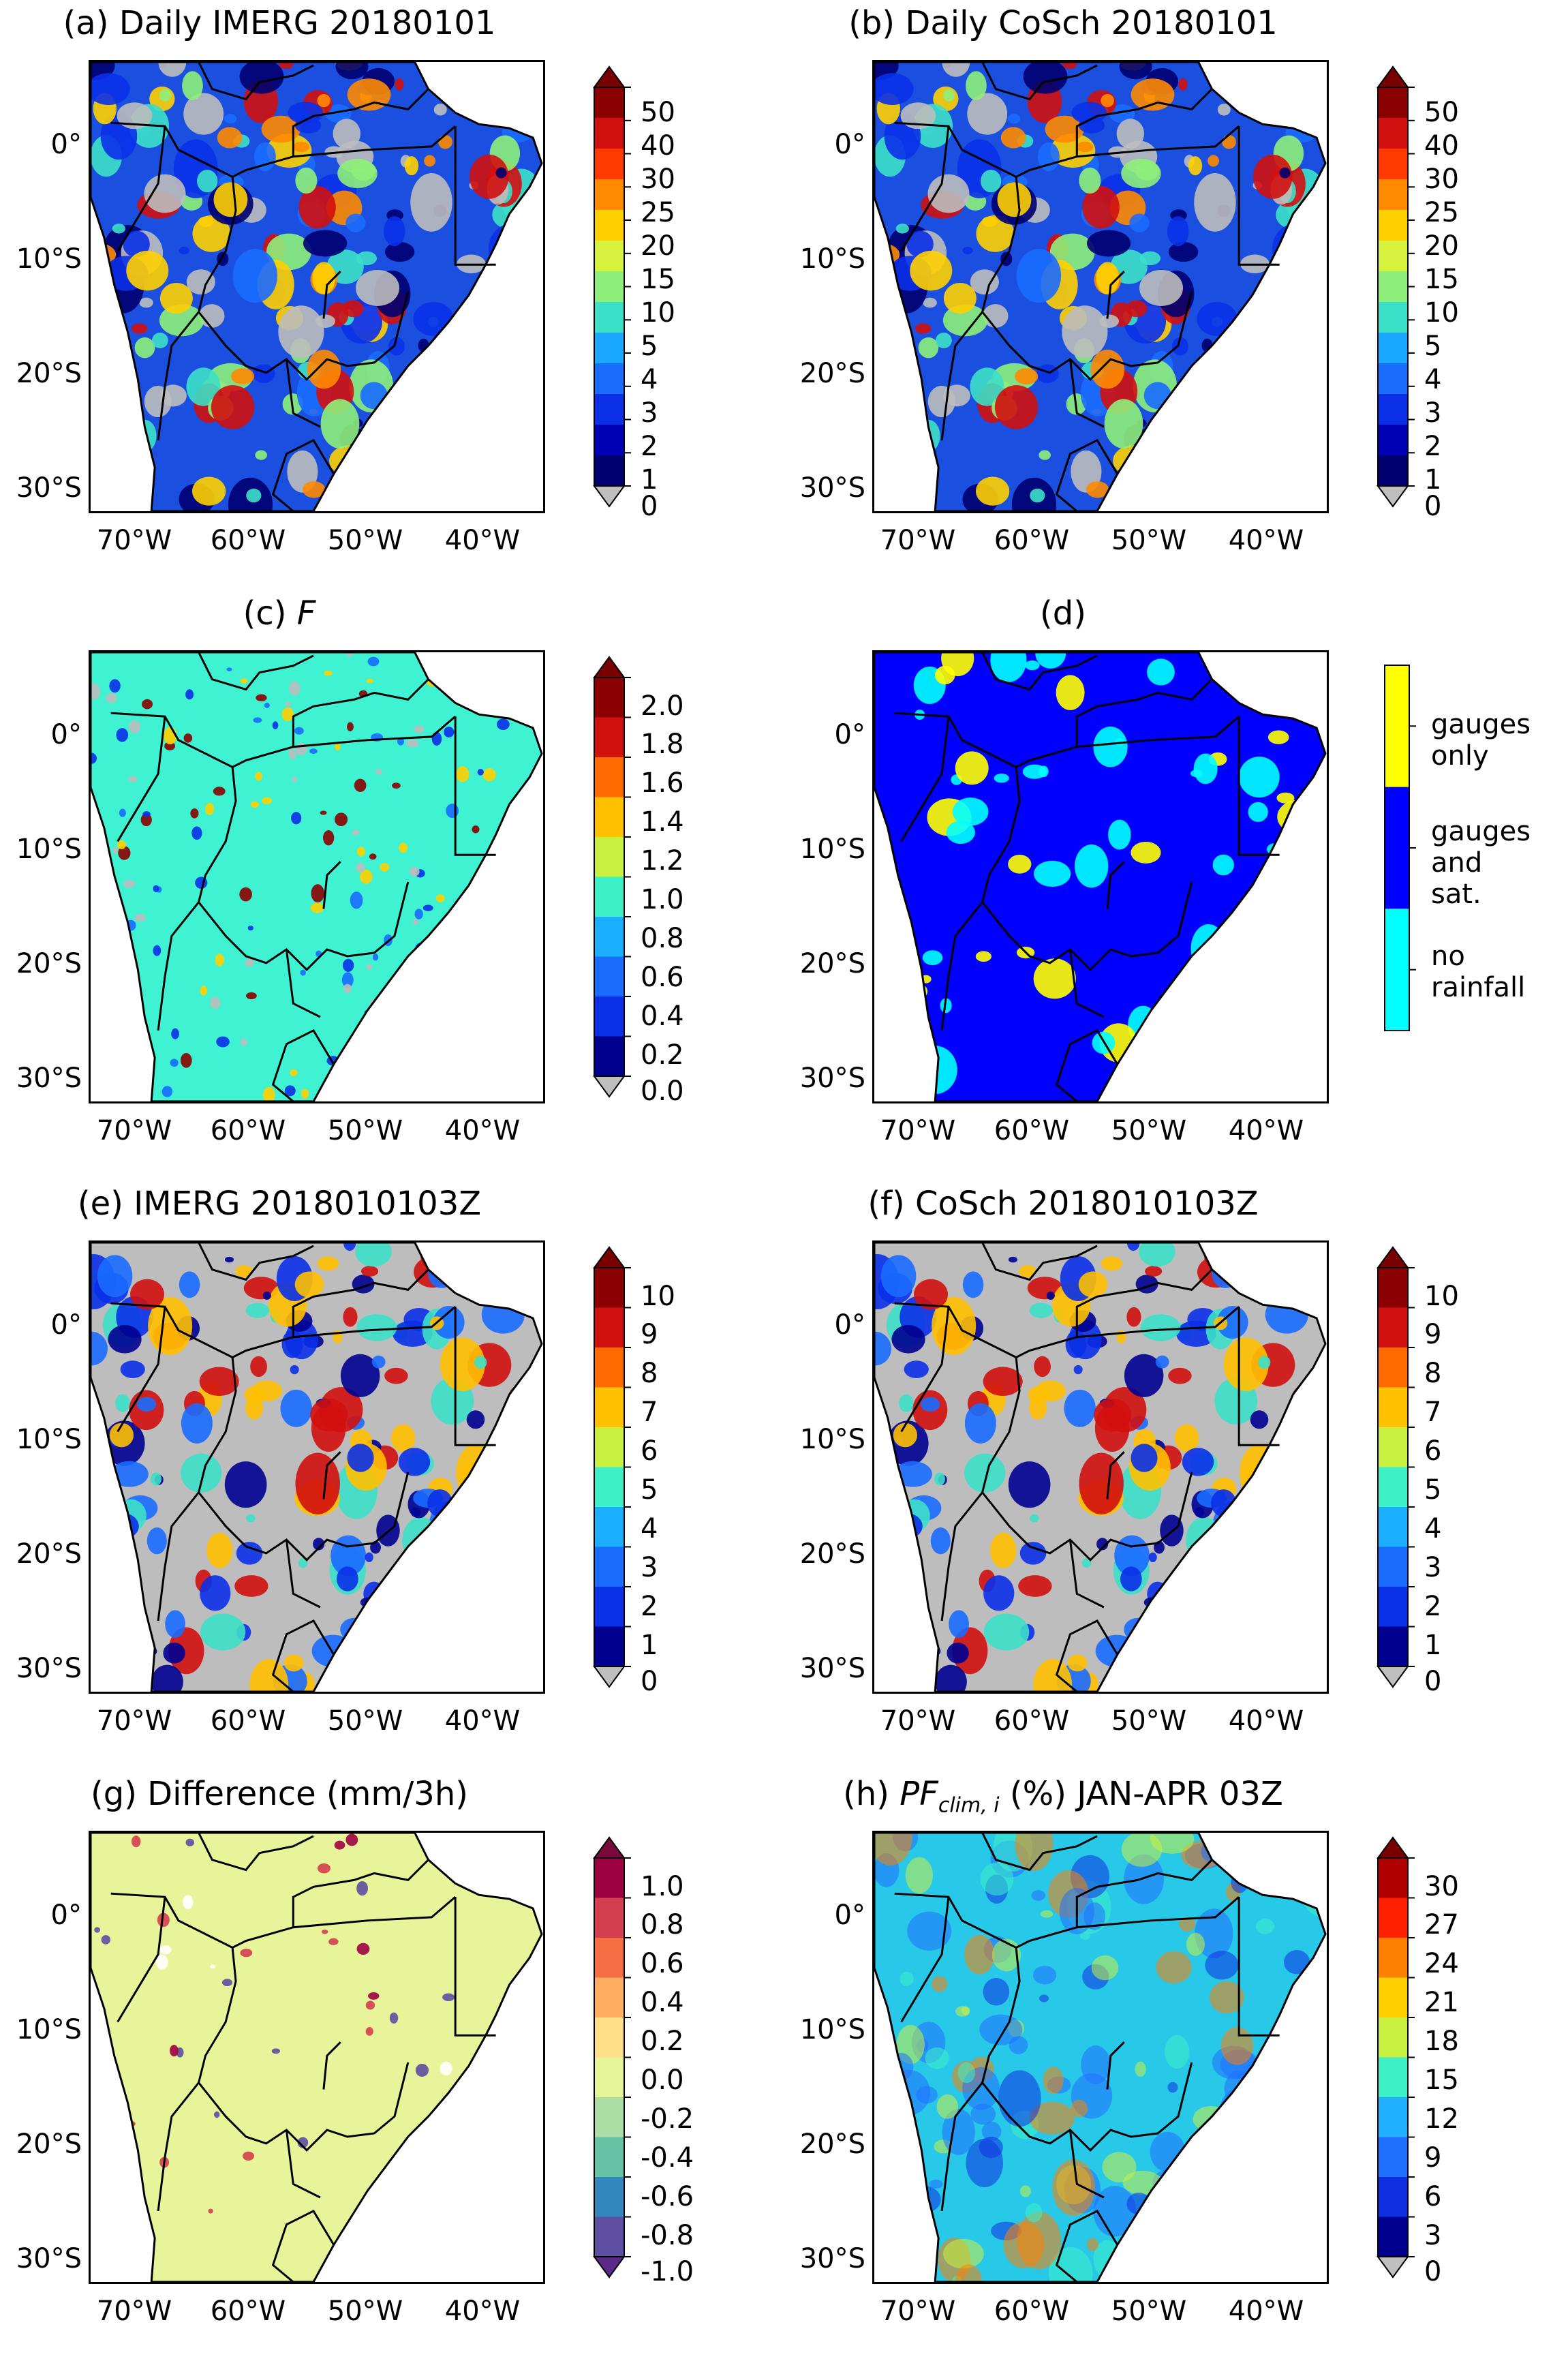 The height and width of the screenshot is (2361, 1568). Describe the element at coordinates (1063, 1796) in the screenshot. I see `panel-title: (h) PFclim, i (%) JAN-APR 03Z` at that location.